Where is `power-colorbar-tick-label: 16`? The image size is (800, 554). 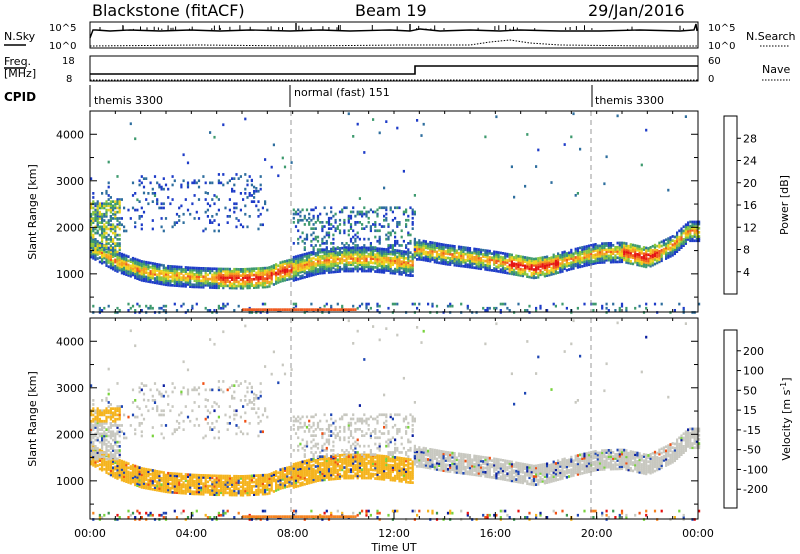
power-colorbar-tick-label: 16 is located at coordinates (750, 205).